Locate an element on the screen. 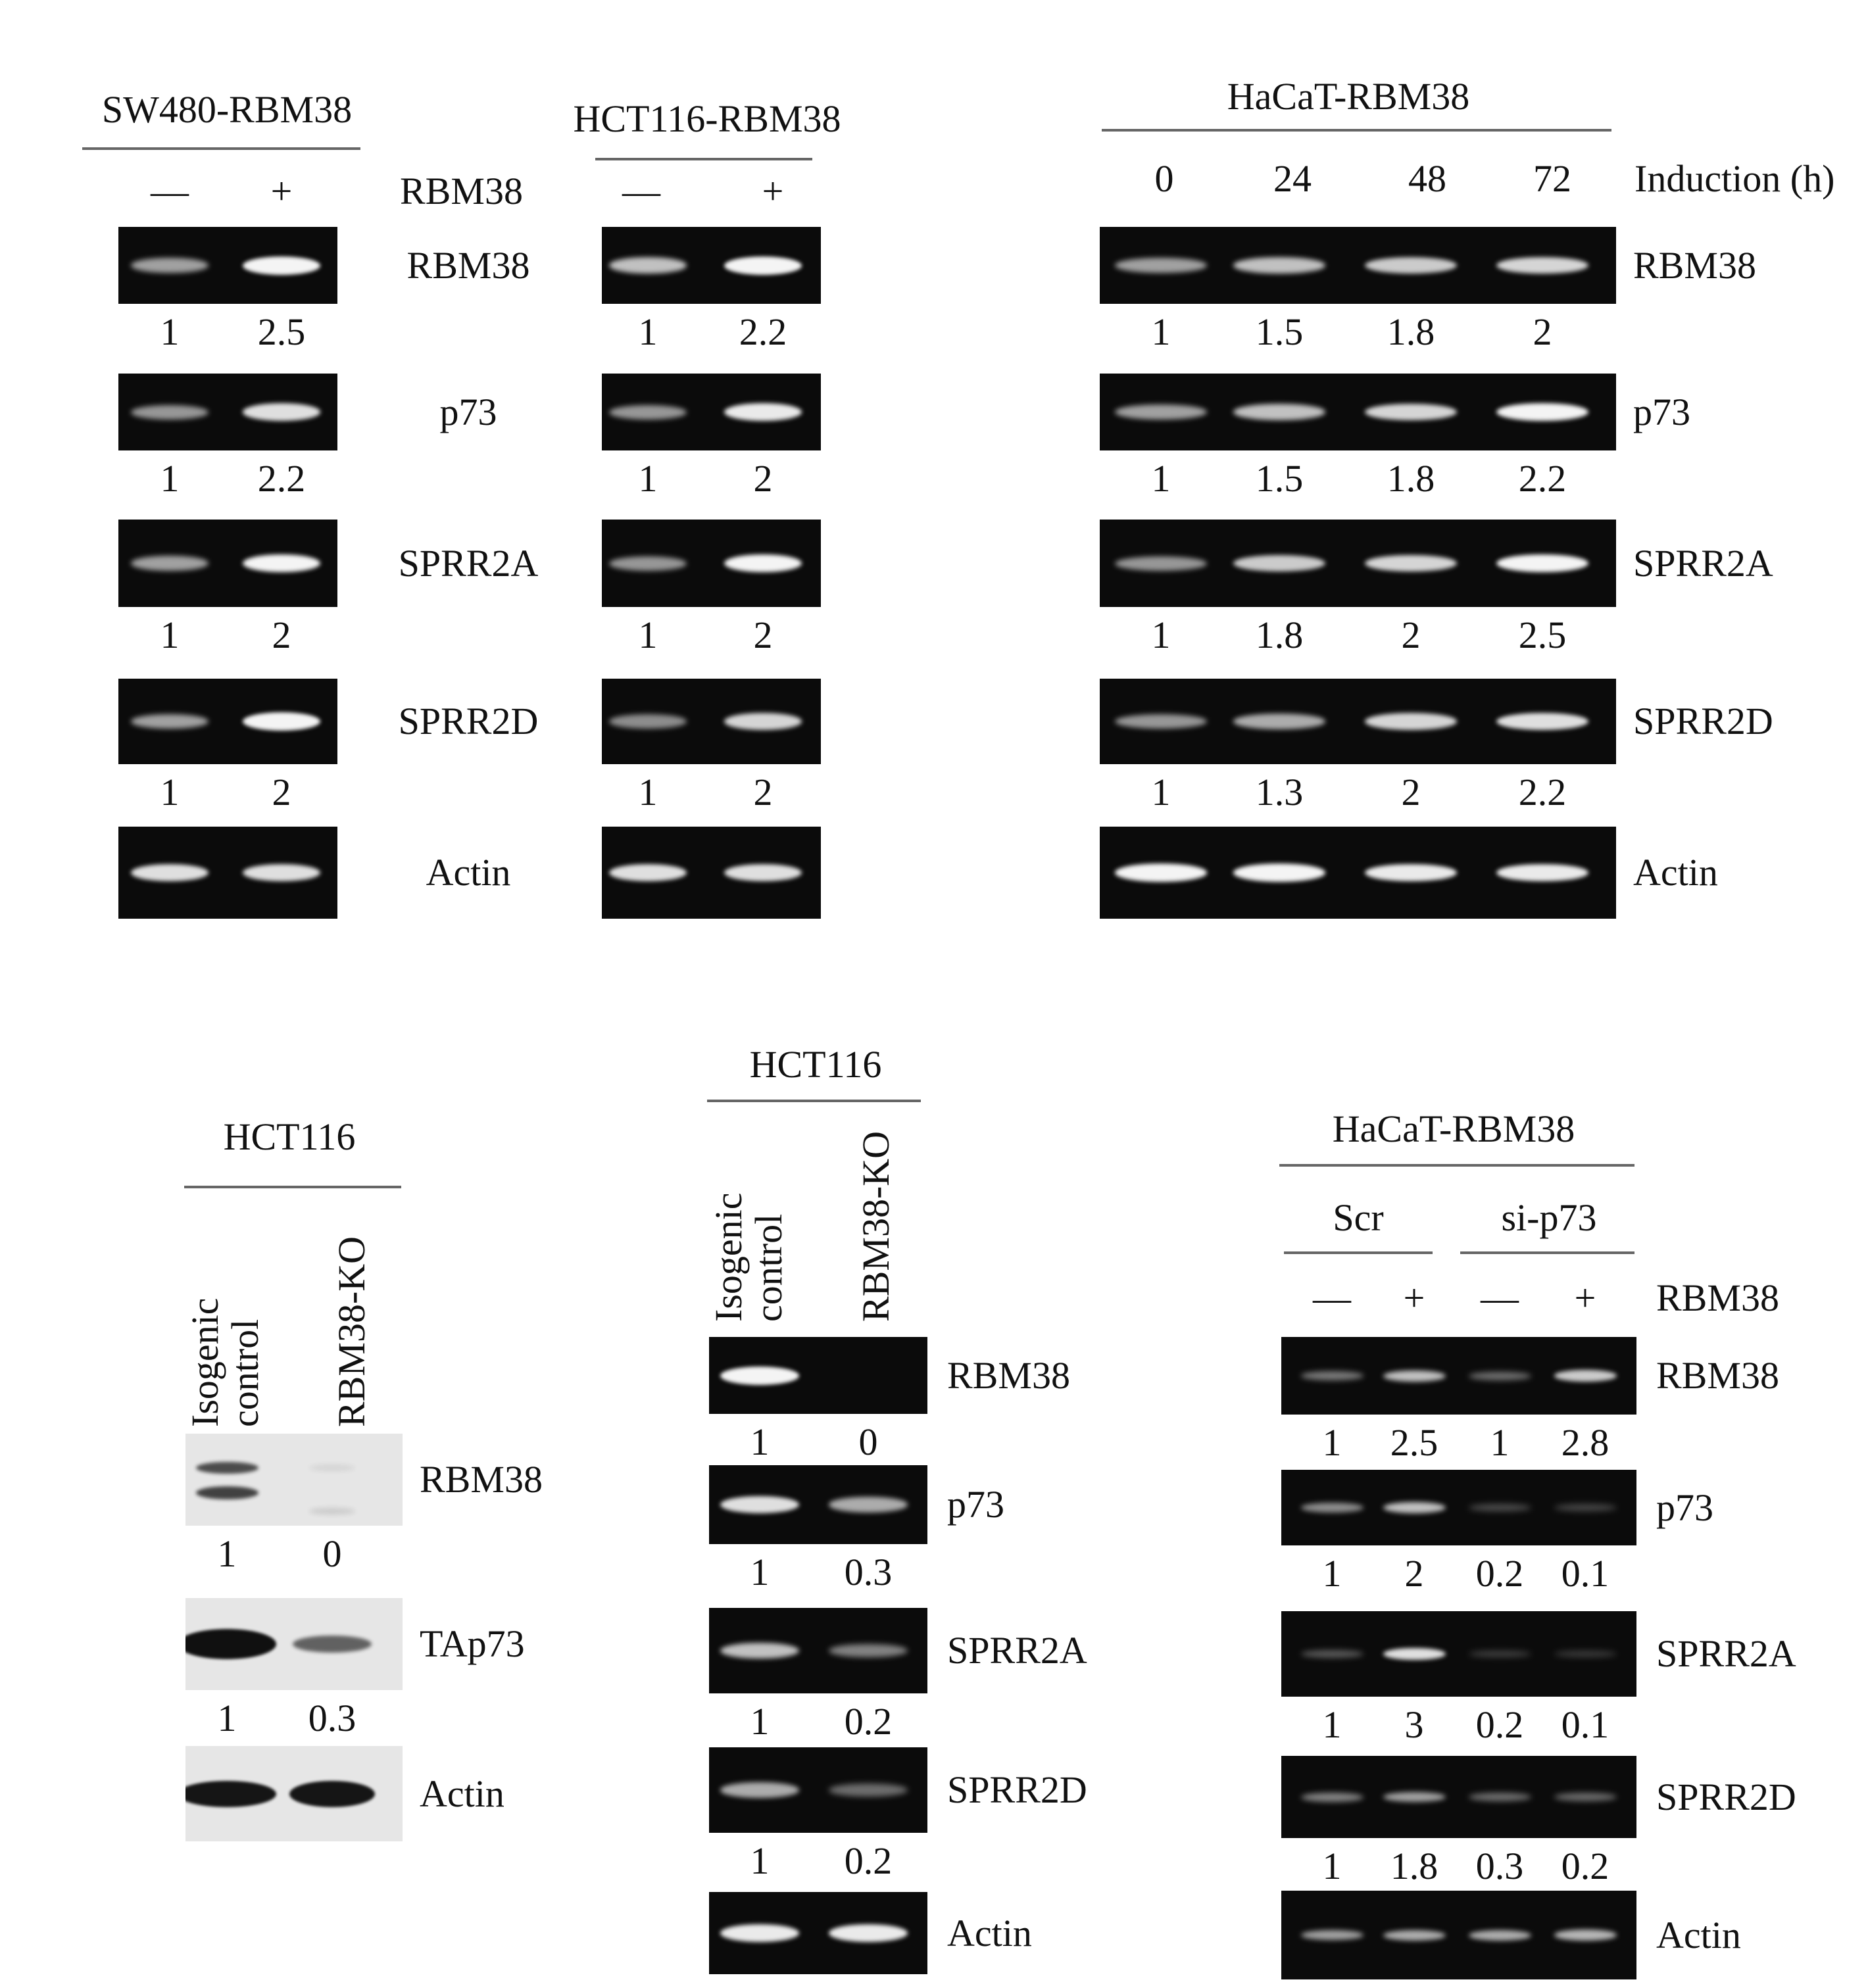 The width and height of the screenshot is (1868, 1988). gel-a-sprr2a is located at coordinates (227, 563).